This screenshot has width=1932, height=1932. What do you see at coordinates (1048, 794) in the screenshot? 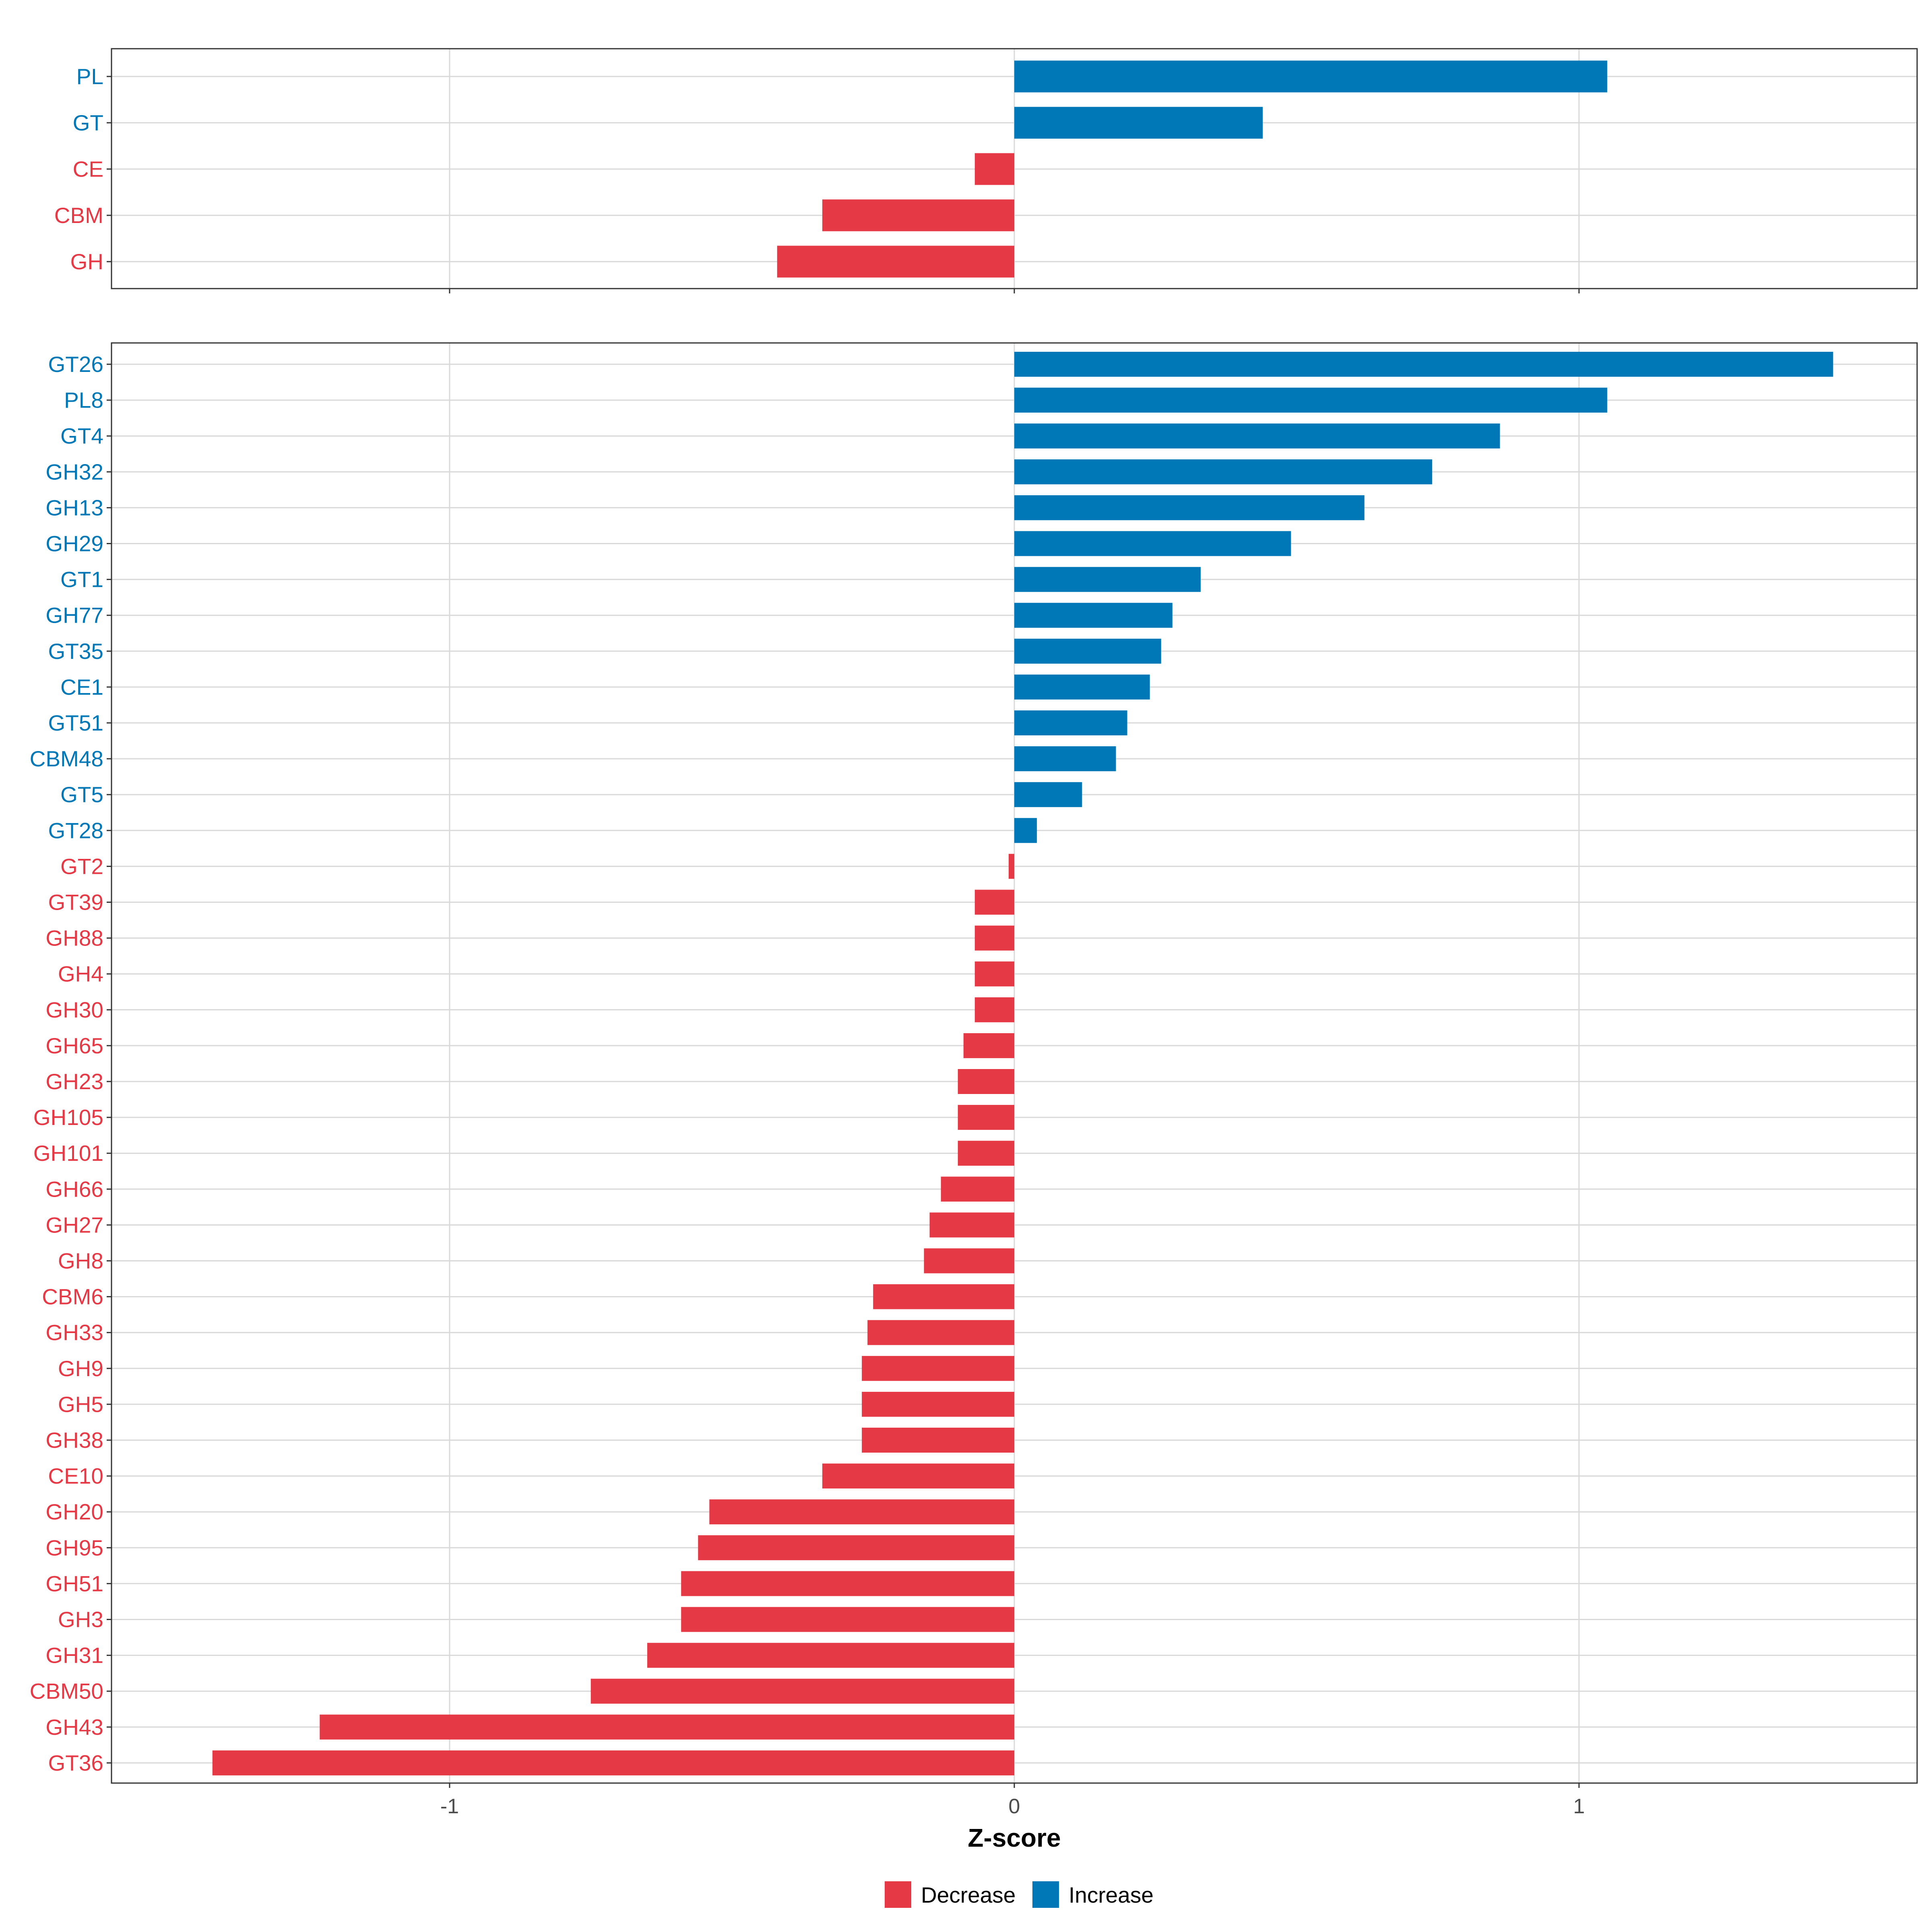
I see `bar-gt5` at bounding box center [1048, 794].